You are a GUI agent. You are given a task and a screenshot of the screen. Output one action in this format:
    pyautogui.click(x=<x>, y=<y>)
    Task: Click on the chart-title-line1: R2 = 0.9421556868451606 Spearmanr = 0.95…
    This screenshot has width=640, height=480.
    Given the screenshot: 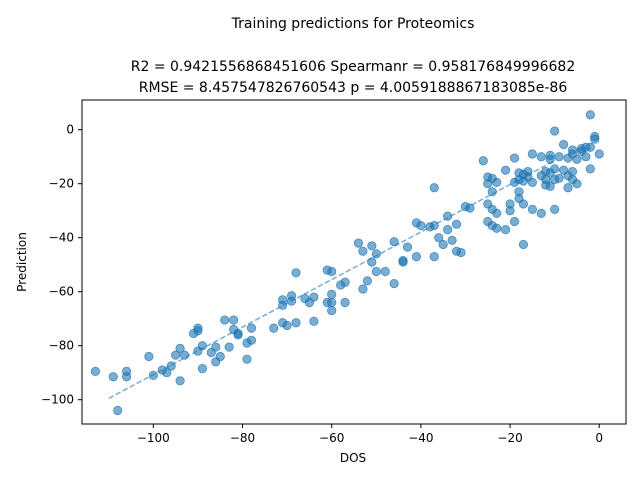 What is the action you would take?
    pyautogui.click(x=353, y=67)
    